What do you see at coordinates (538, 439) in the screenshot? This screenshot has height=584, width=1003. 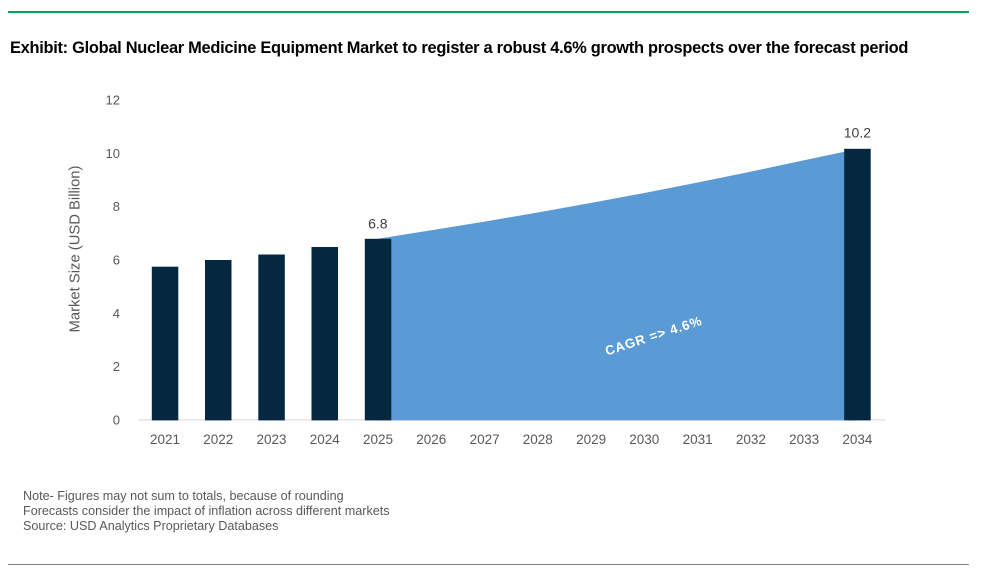 I see `svg-text: 2028` at bounding box center [538, 439].